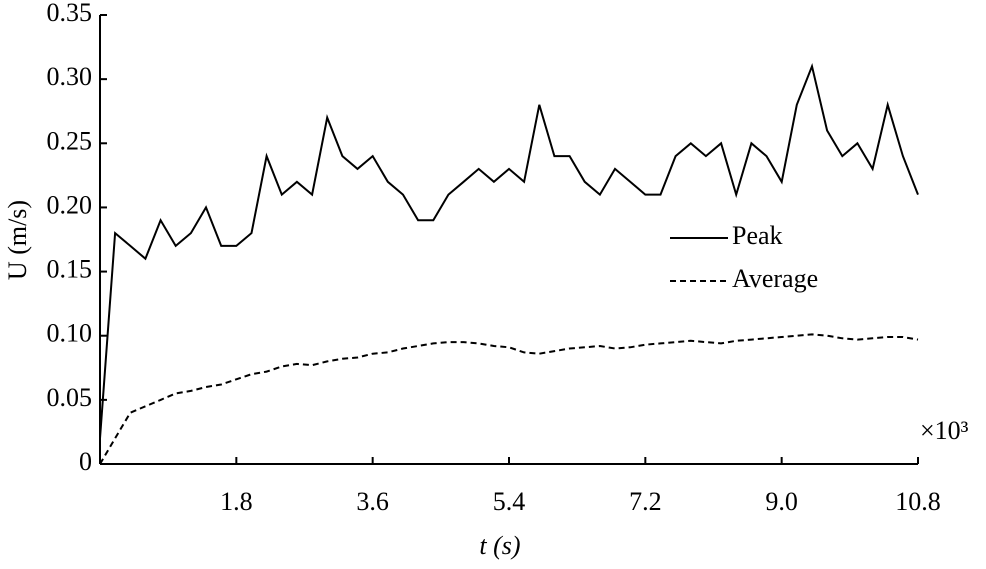 Image resolution: width=986 pixels, height=569 pixels. Describe the element at coordinates (70, 76) in the screenshot. I see `y-tick-label: 0.30` at that location.